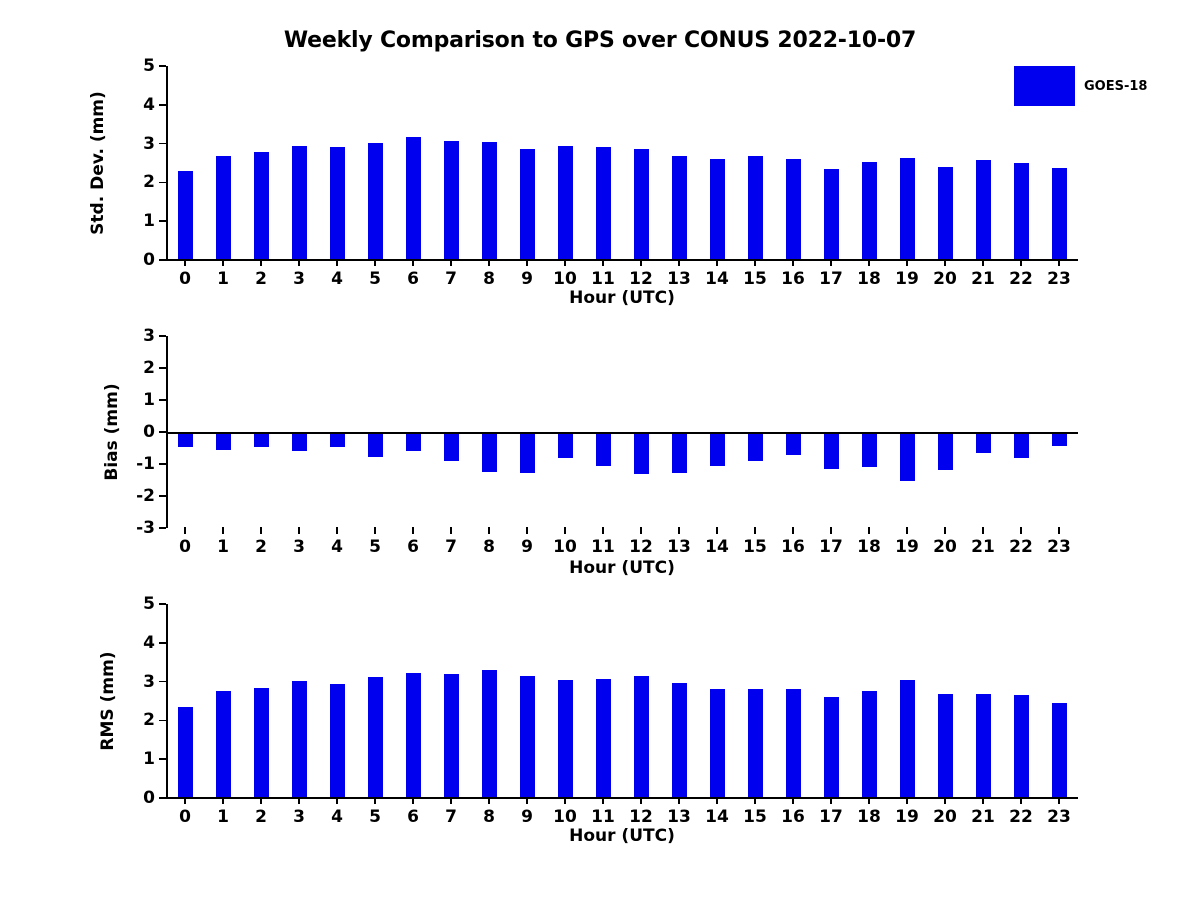 This screenshot has width=1200, height=900. Describe the element at coordinates (299, 547) in the screenshot. I see `x-tick-label-bias: 3` at that location.